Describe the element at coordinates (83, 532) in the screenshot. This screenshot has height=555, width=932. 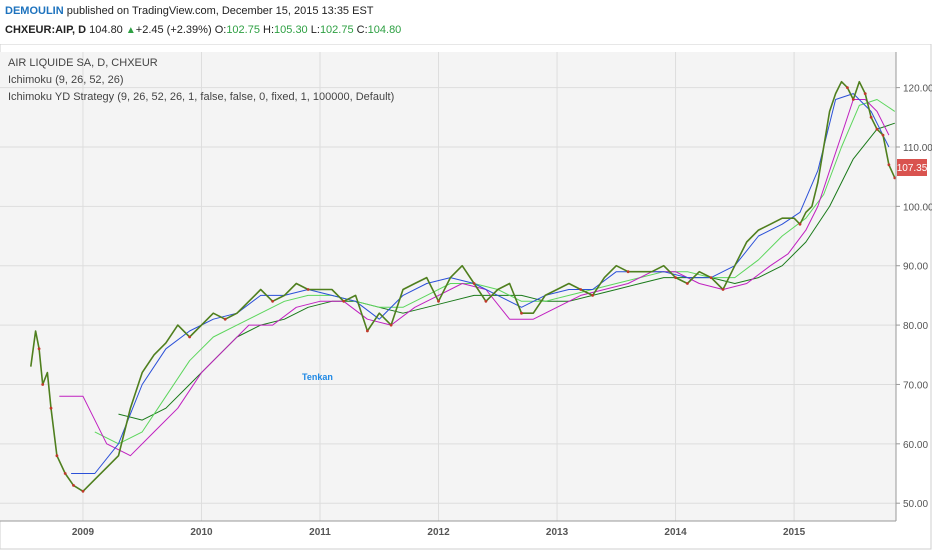
I see `x-tick-label: 2009` at that location.